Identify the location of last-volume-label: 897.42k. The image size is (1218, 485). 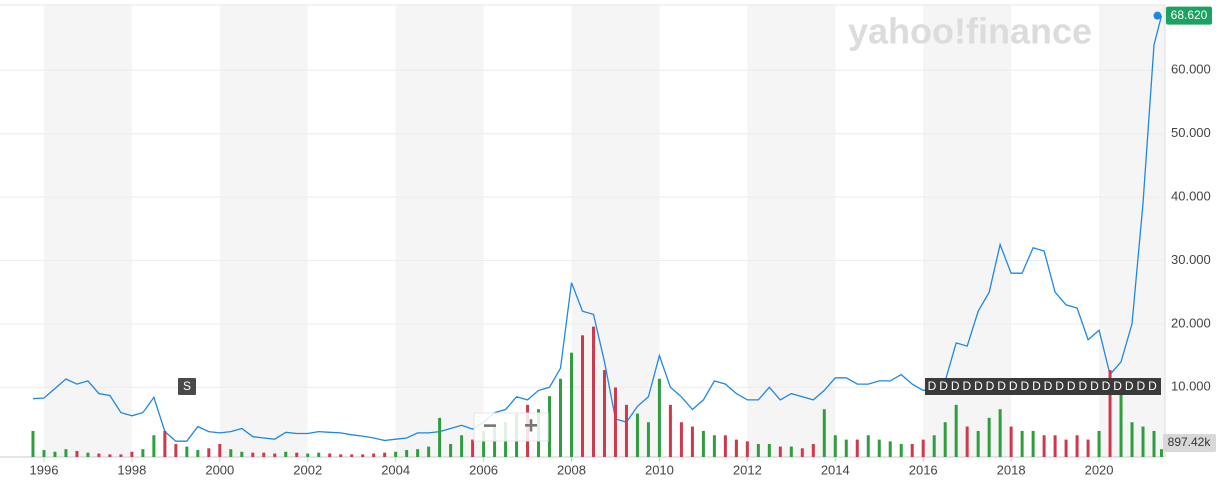
(1190, 442).